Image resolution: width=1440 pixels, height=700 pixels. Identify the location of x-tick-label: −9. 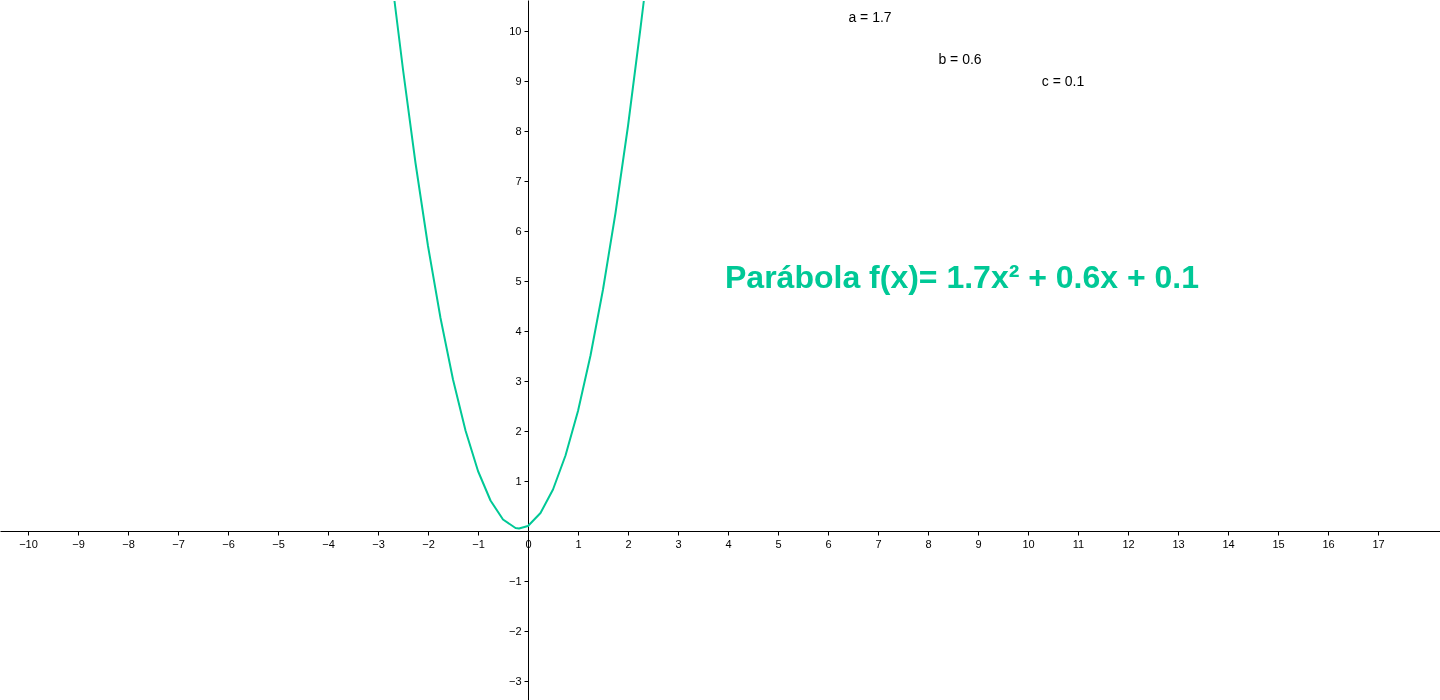
(78, 543).